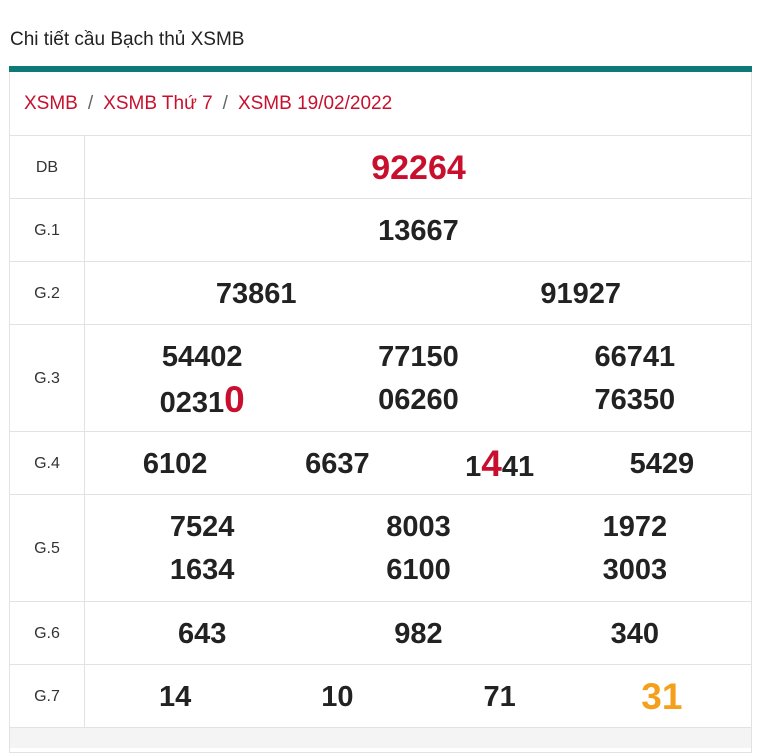 The height and width of the screenshot is (753, 761). I want to click on number-part: 73861, so click(256, 294).